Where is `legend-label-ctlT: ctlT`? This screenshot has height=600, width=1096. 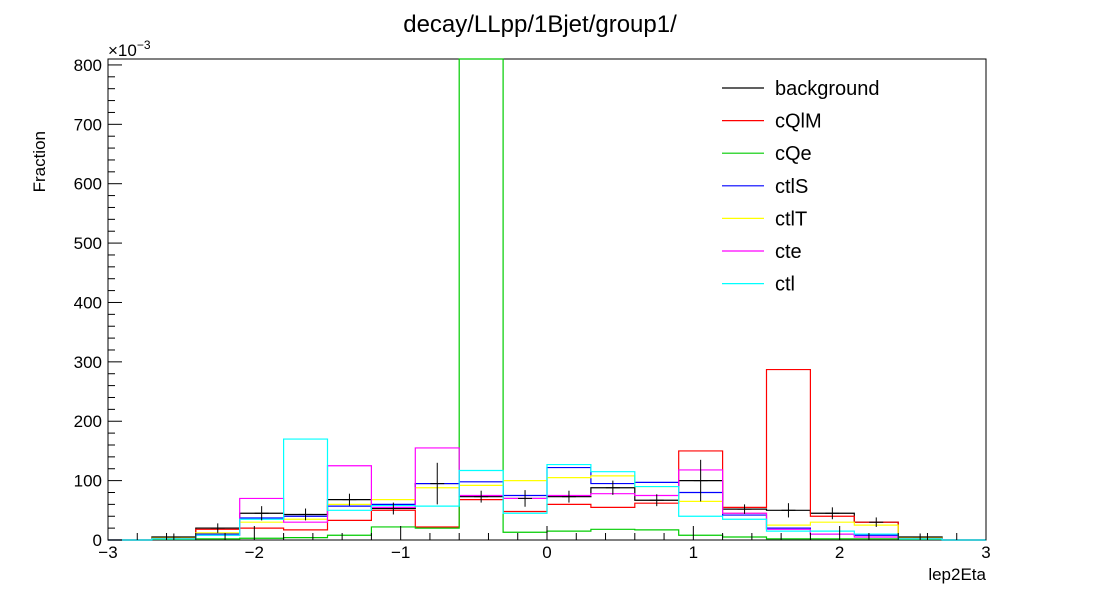 legend-label-ctlT: ctlT is located at coordinates (791, 219).